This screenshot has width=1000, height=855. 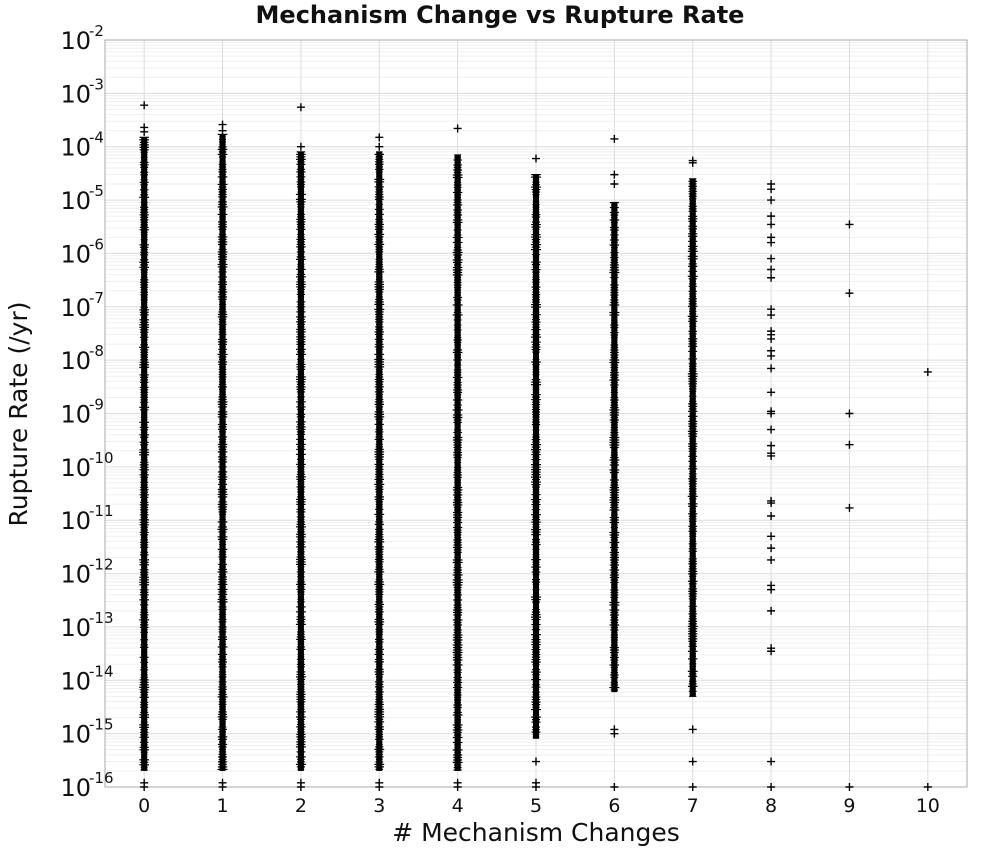 I want to click on x-tick-label: 2, so click(x=301, y=806).